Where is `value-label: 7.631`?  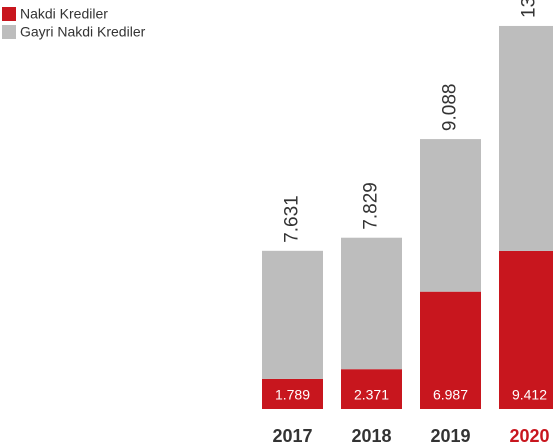
value-label: 7.631 is located at coordinates (292, 219).